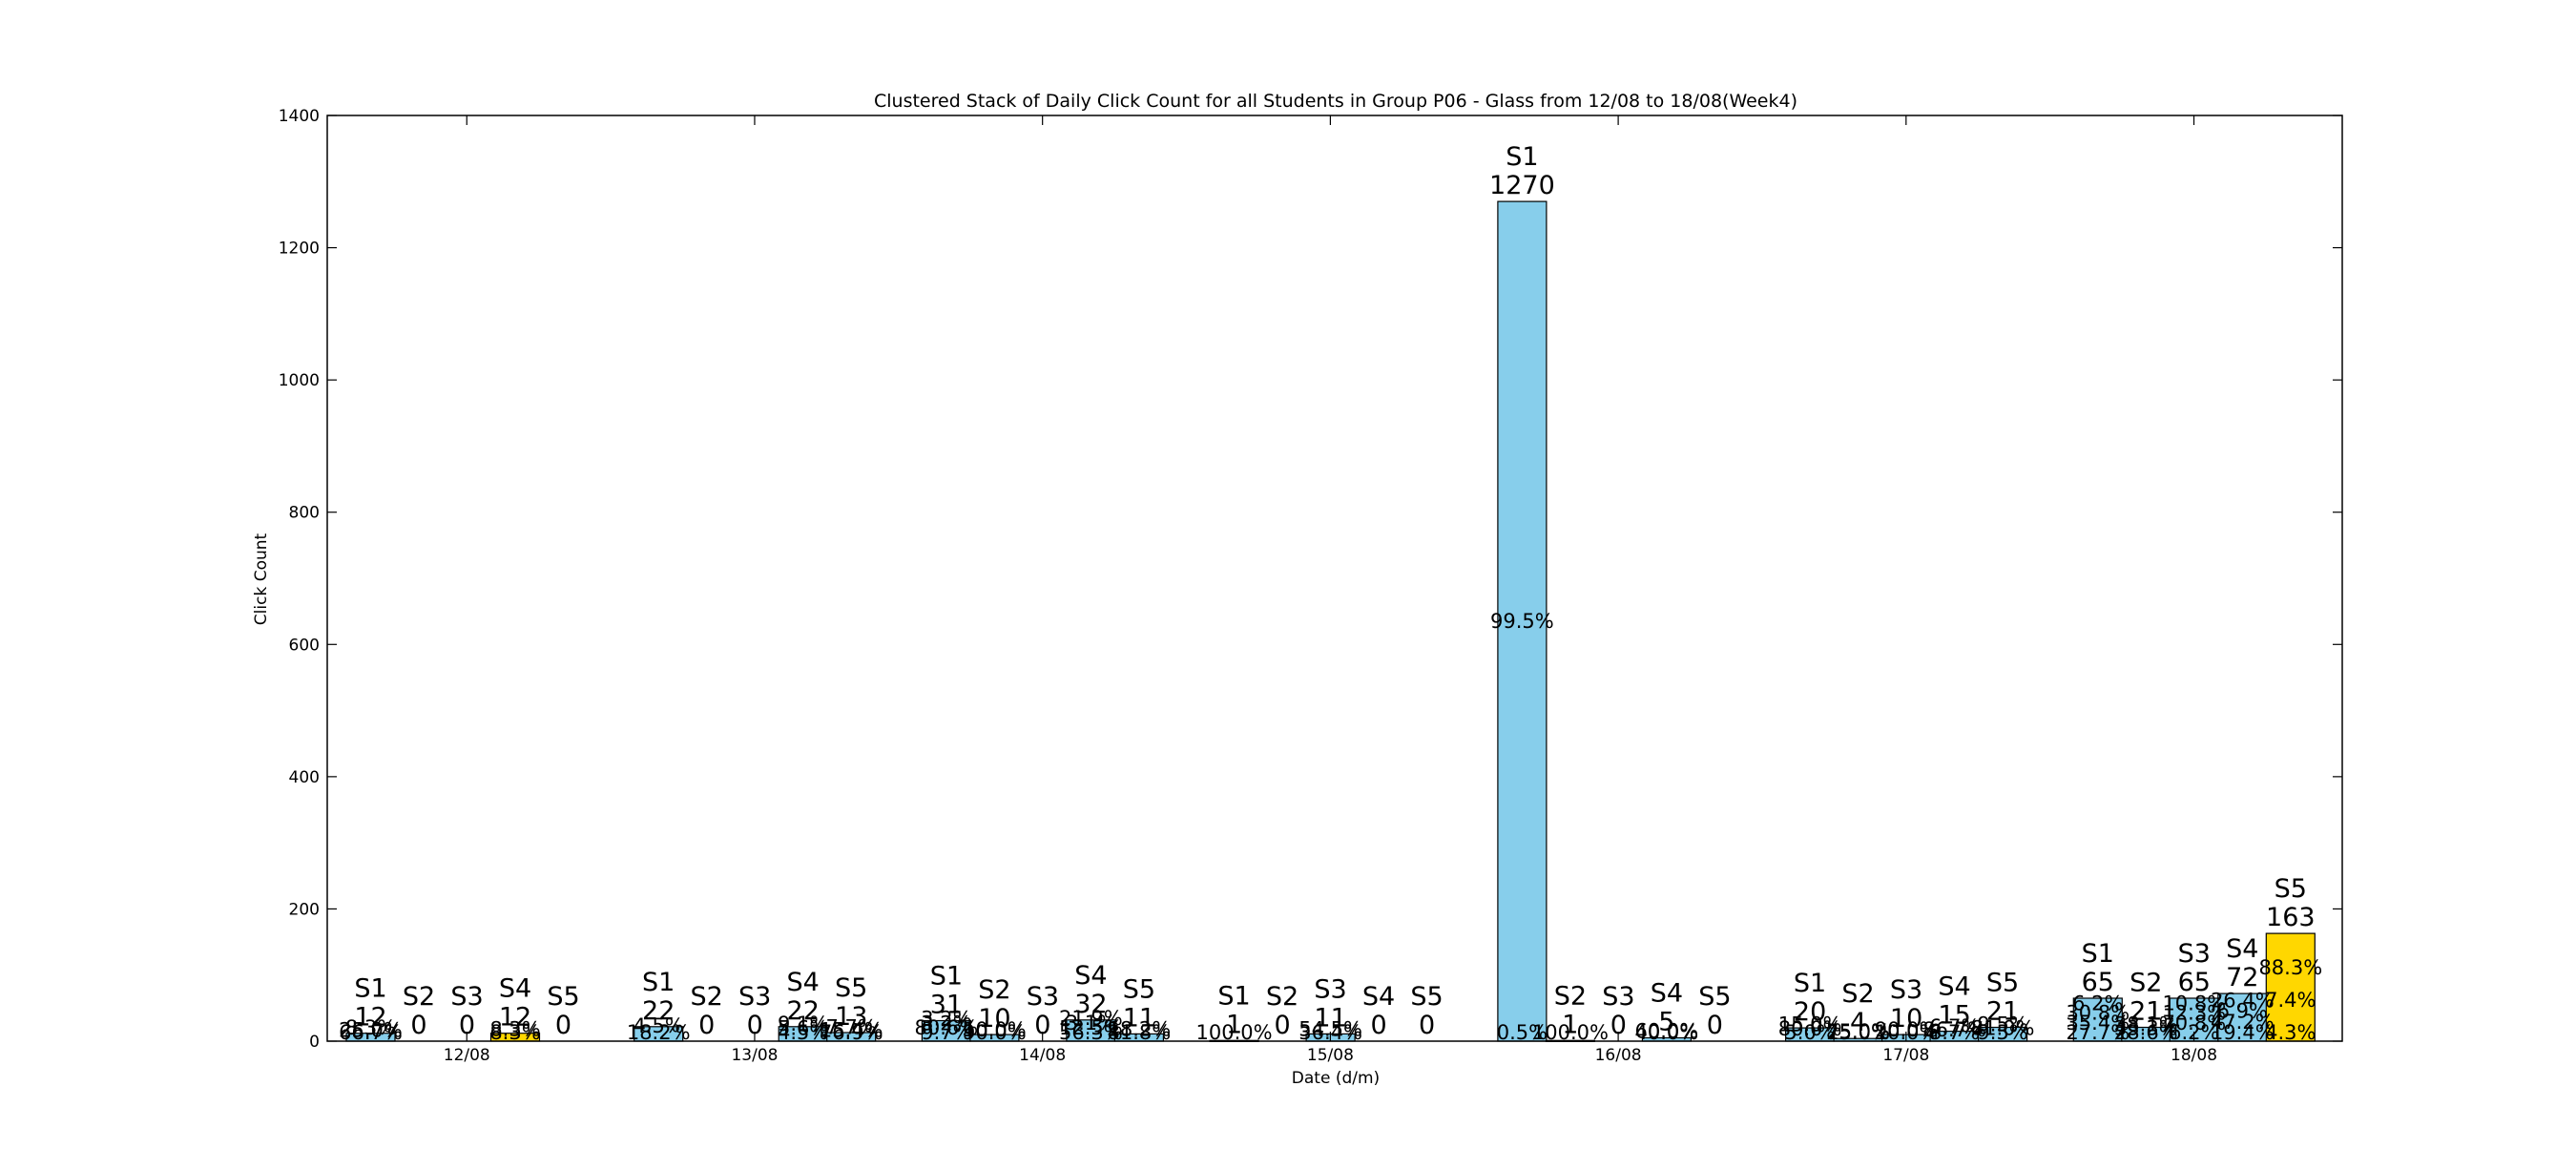 The height and width of the screenshot is (1149, 2576). I want to click on bar-value-label: 4, so click(1858, 1022).